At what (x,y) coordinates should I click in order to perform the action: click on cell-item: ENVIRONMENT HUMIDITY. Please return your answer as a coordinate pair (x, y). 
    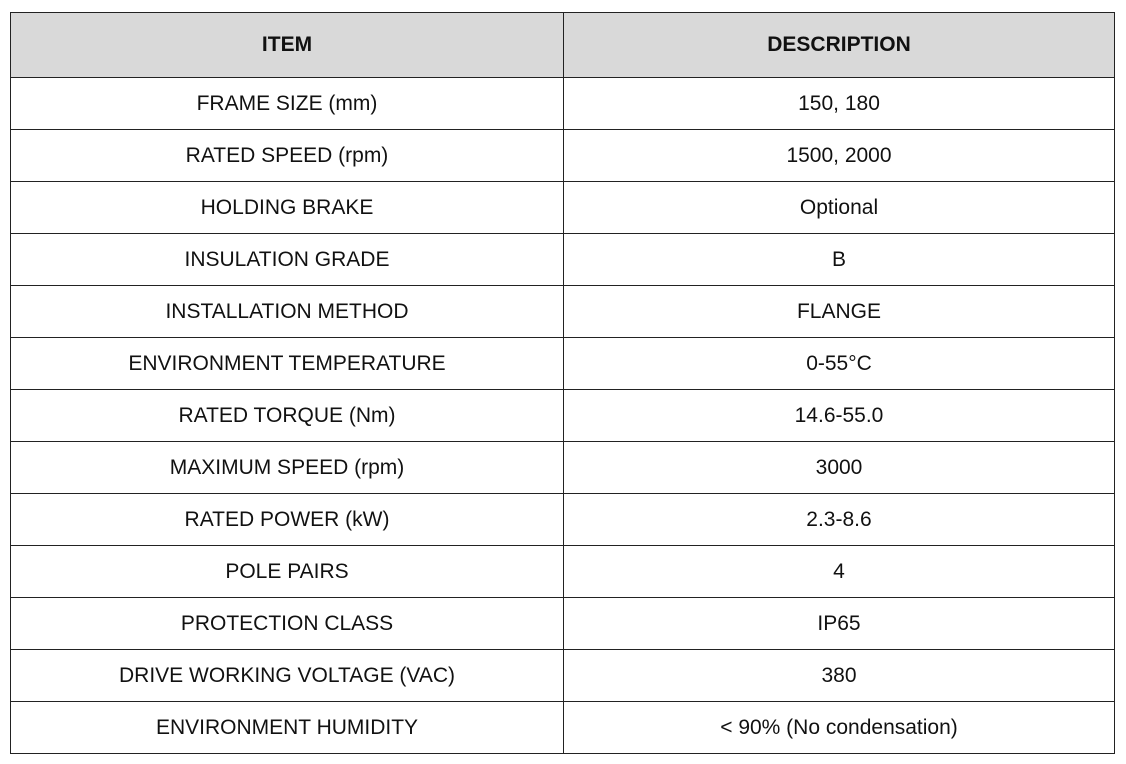
    Looking at the image, I should click on (287, 727).